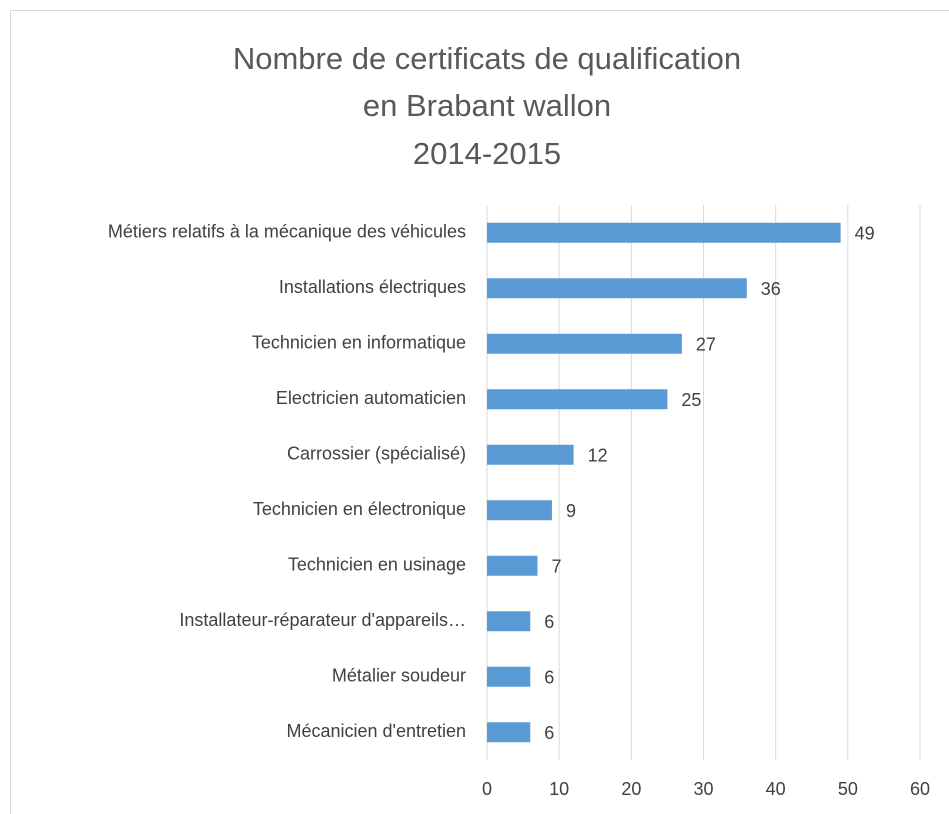 The width and height of the screenshot is (949, 814). What do you see at coordinates (487, 105) in the screenshot?
I see `chart-title: en Brabant wallon` at bounding box center [487, 105].